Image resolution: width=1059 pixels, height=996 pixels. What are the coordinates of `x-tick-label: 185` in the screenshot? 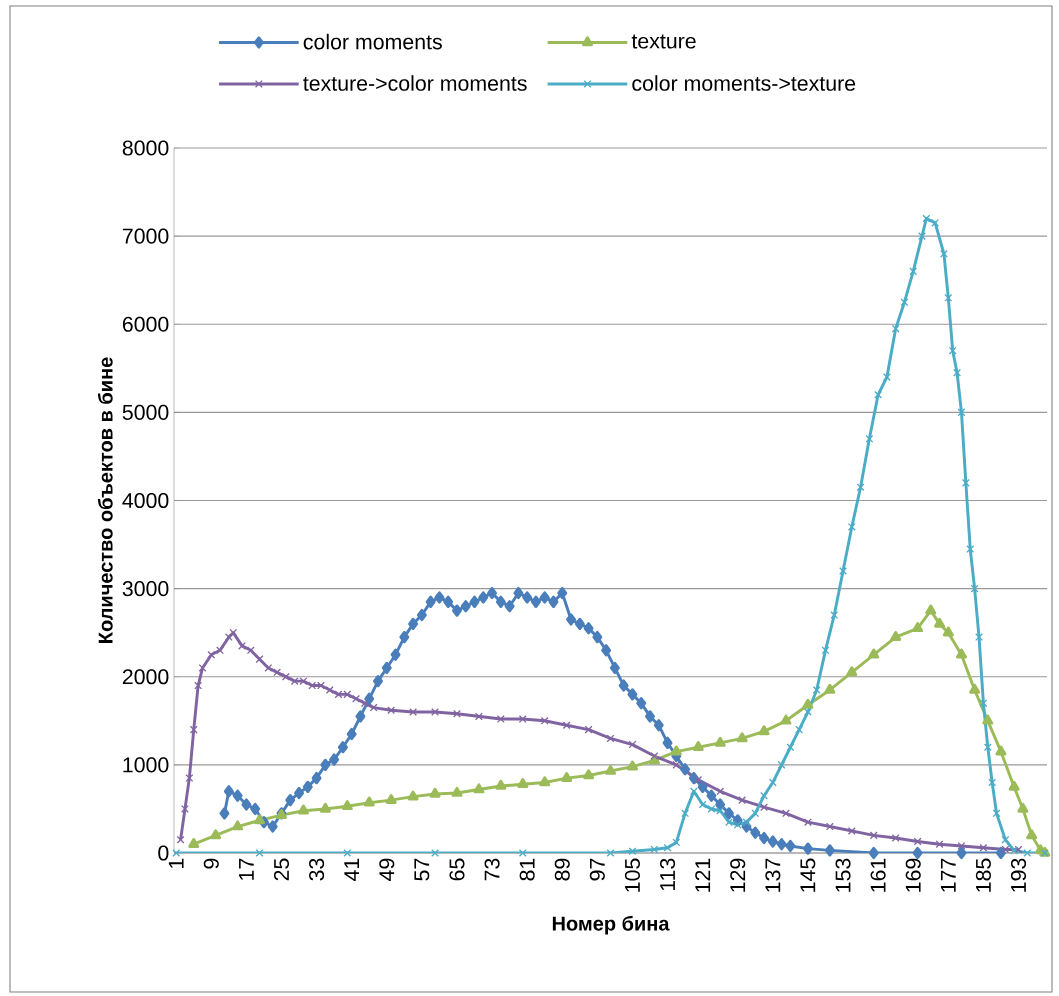 It's located at (983, 875).